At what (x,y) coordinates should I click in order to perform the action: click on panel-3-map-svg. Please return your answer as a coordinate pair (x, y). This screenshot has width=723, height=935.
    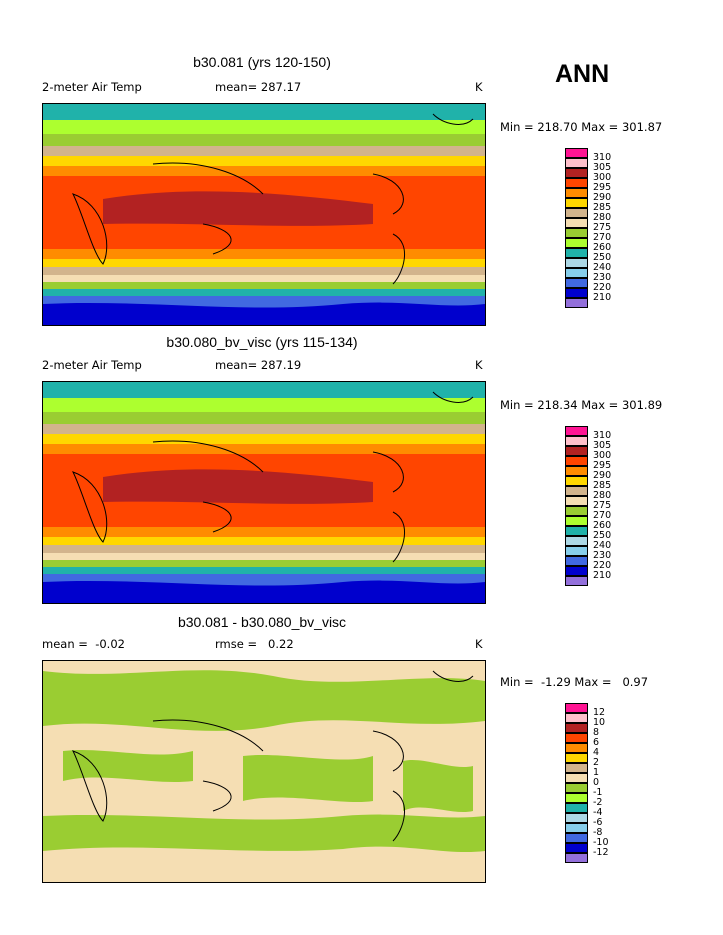
    Looking at the image, I should click on (264, 771).